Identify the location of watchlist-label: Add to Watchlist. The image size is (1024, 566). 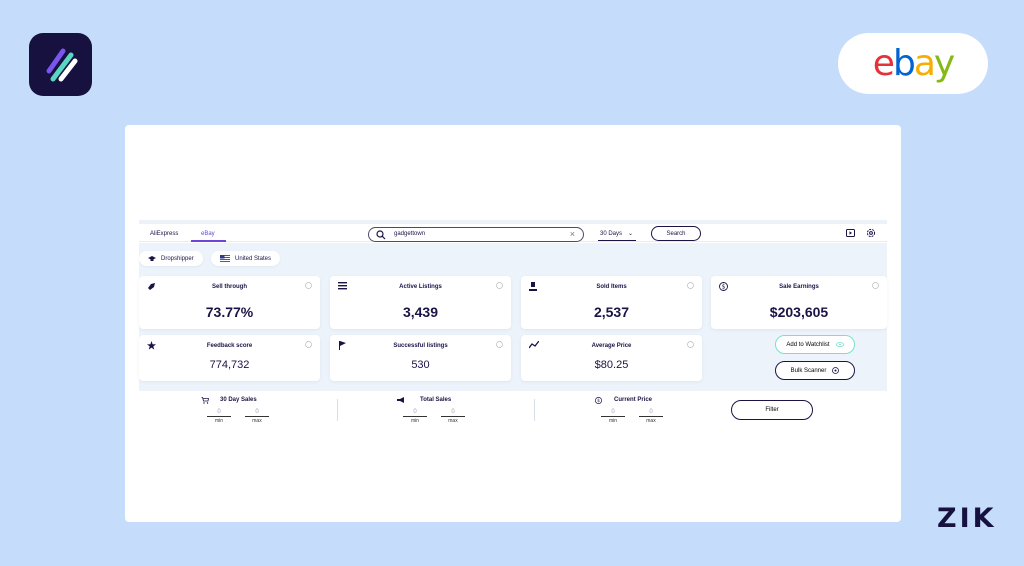
(808, 344).